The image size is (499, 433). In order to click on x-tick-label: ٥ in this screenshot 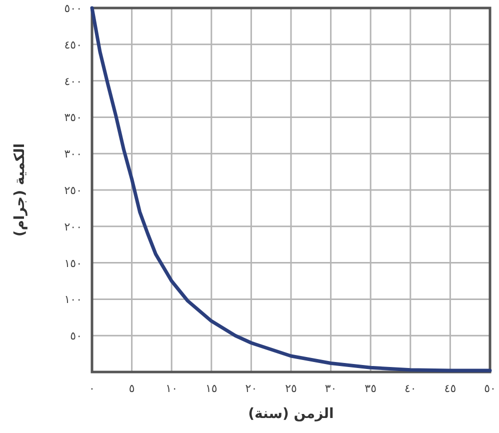, I will do `click(131, 388)`.